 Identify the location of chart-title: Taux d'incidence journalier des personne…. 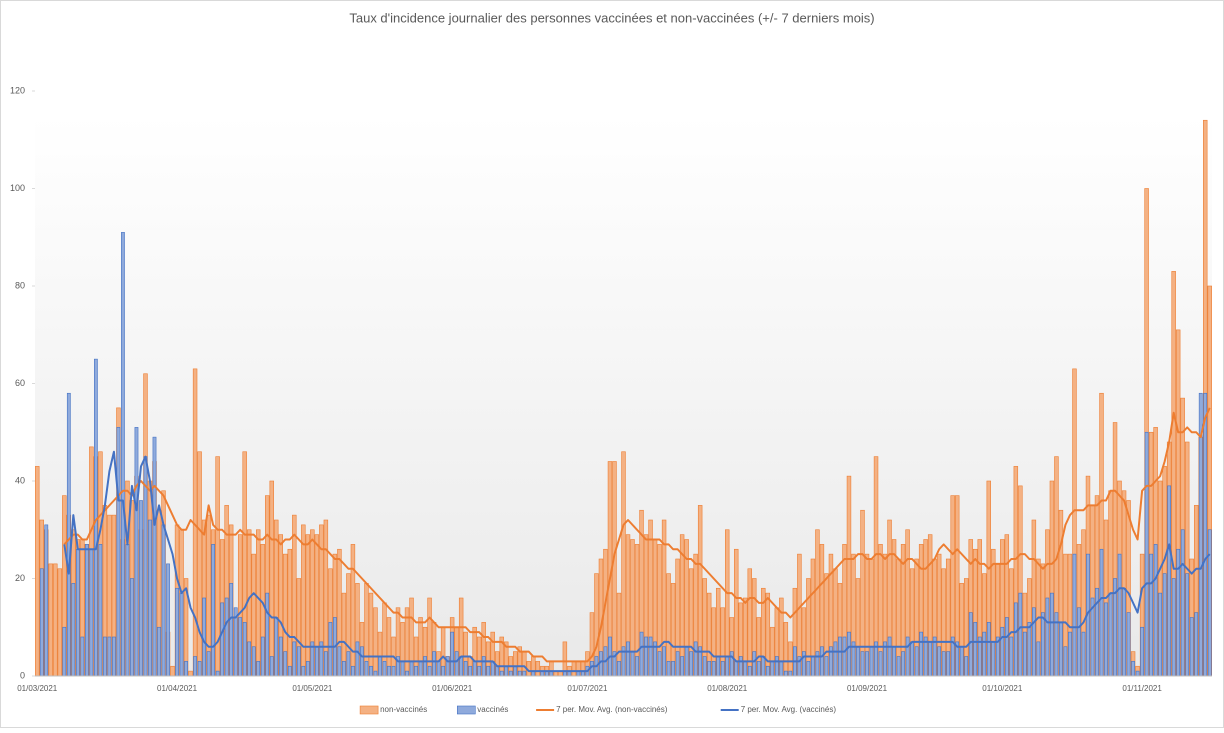
(611, 17).